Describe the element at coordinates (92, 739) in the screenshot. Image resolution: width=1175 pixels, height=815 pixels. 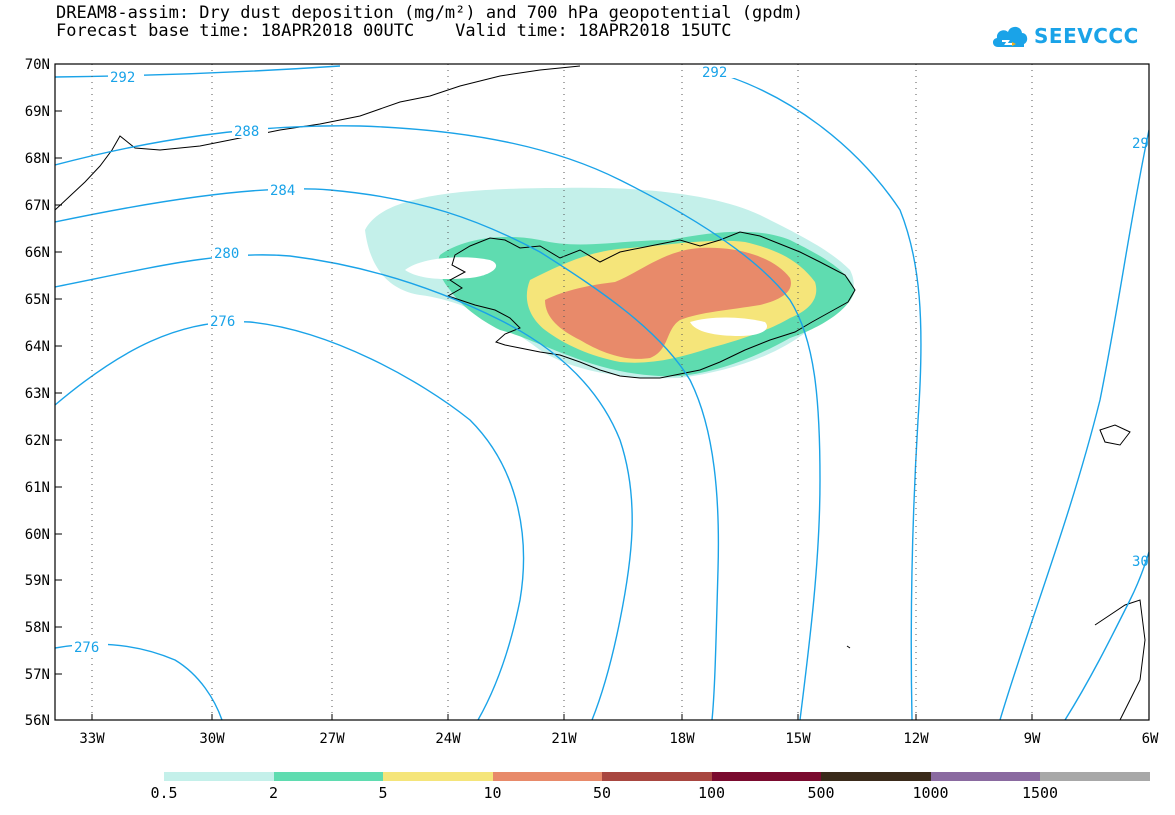
I see `lon-label: 33W` at that location.